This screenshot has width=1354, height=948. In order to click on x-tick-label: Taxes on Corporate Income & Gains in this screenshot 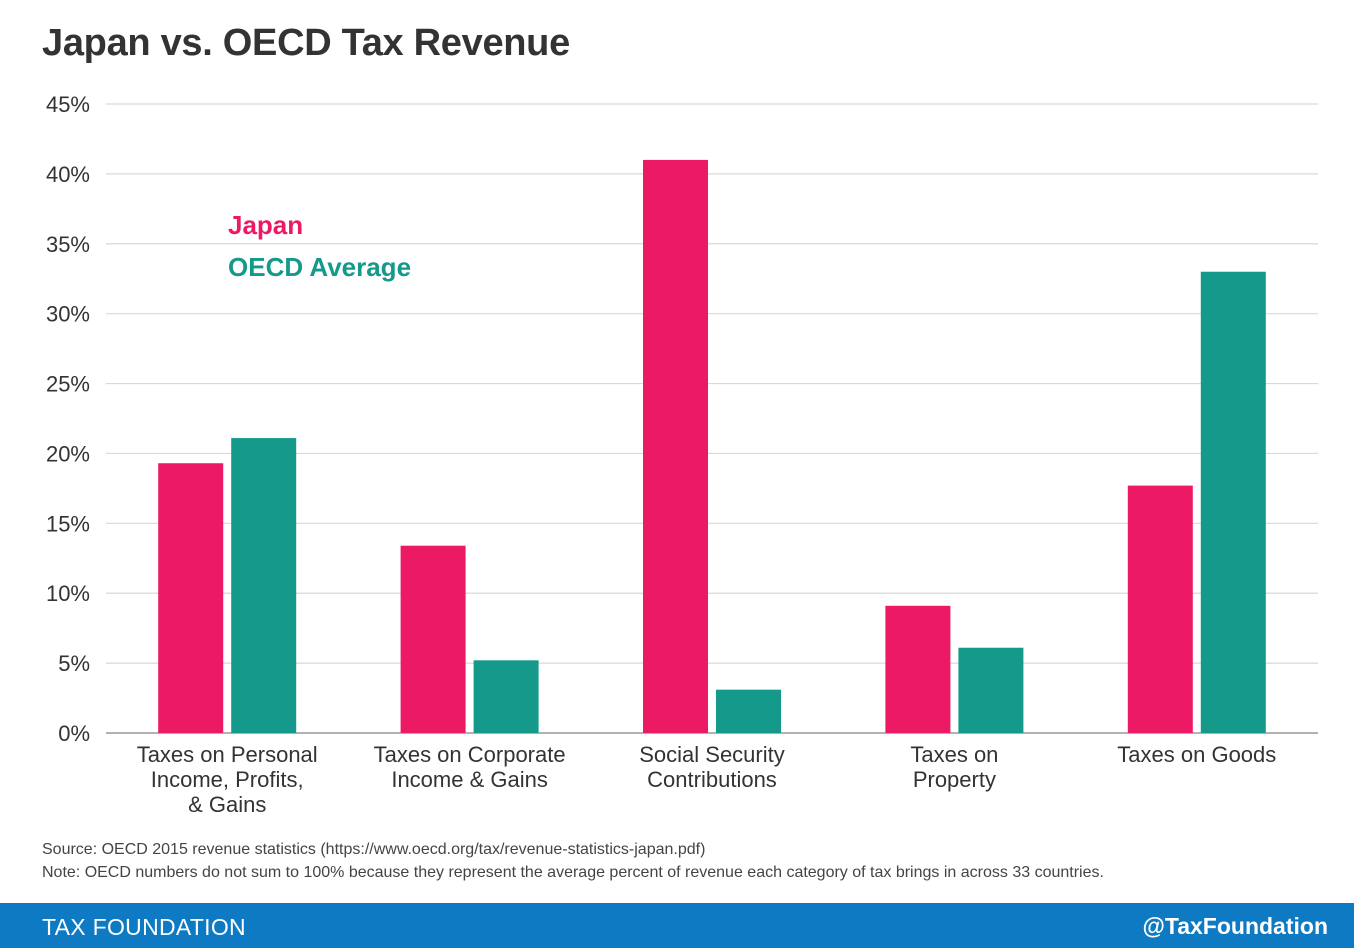, I will do `click(470, 767)`.